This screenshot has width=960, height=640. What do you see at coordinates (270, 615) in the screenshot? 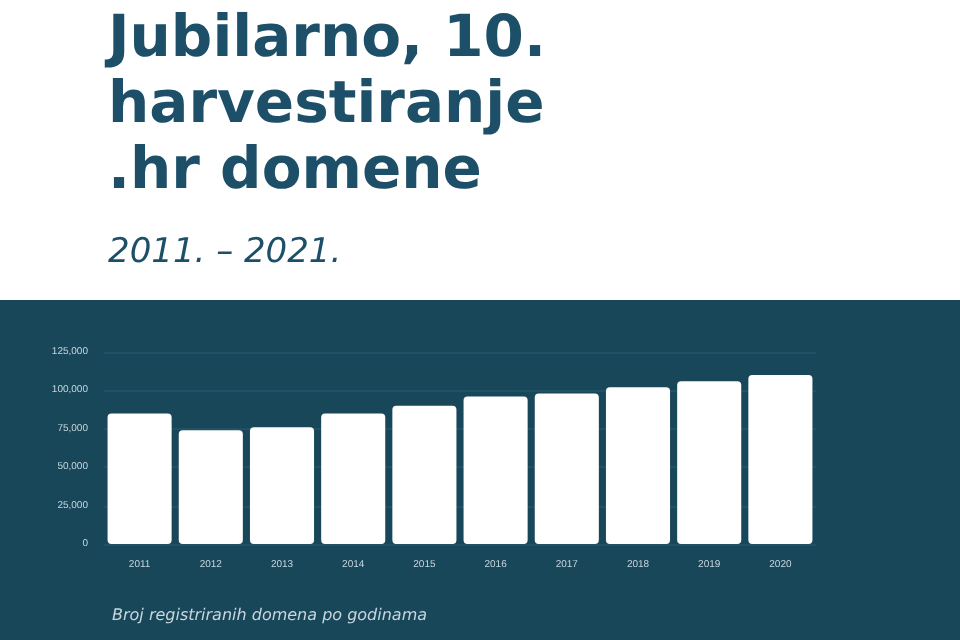
I see `text: Broj registriranih domena po godinama` at bounding box center [270, 615].